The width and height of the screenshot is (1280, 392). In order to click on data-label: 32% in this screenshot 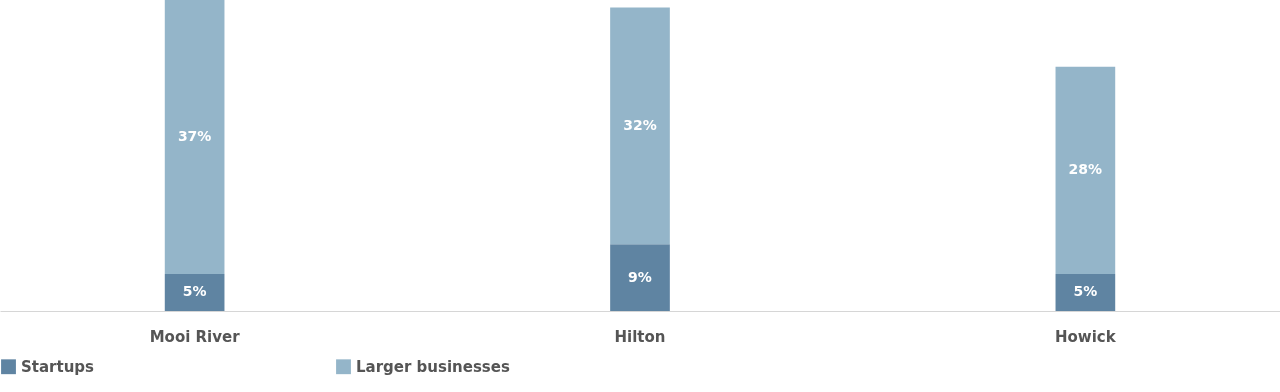, I will do `click(640, 124)`.